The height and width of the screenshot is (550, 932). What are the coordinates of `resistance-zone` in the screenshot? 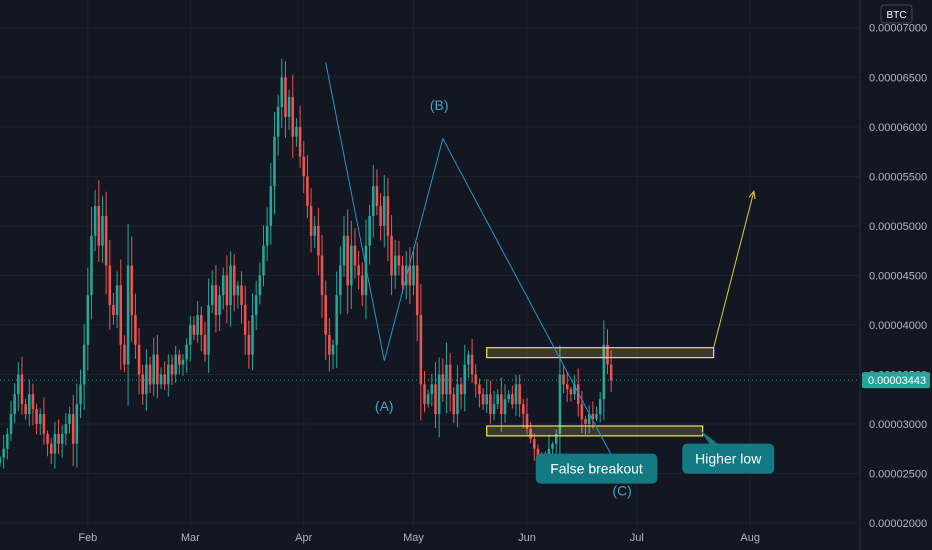 It's located at (600, 353).